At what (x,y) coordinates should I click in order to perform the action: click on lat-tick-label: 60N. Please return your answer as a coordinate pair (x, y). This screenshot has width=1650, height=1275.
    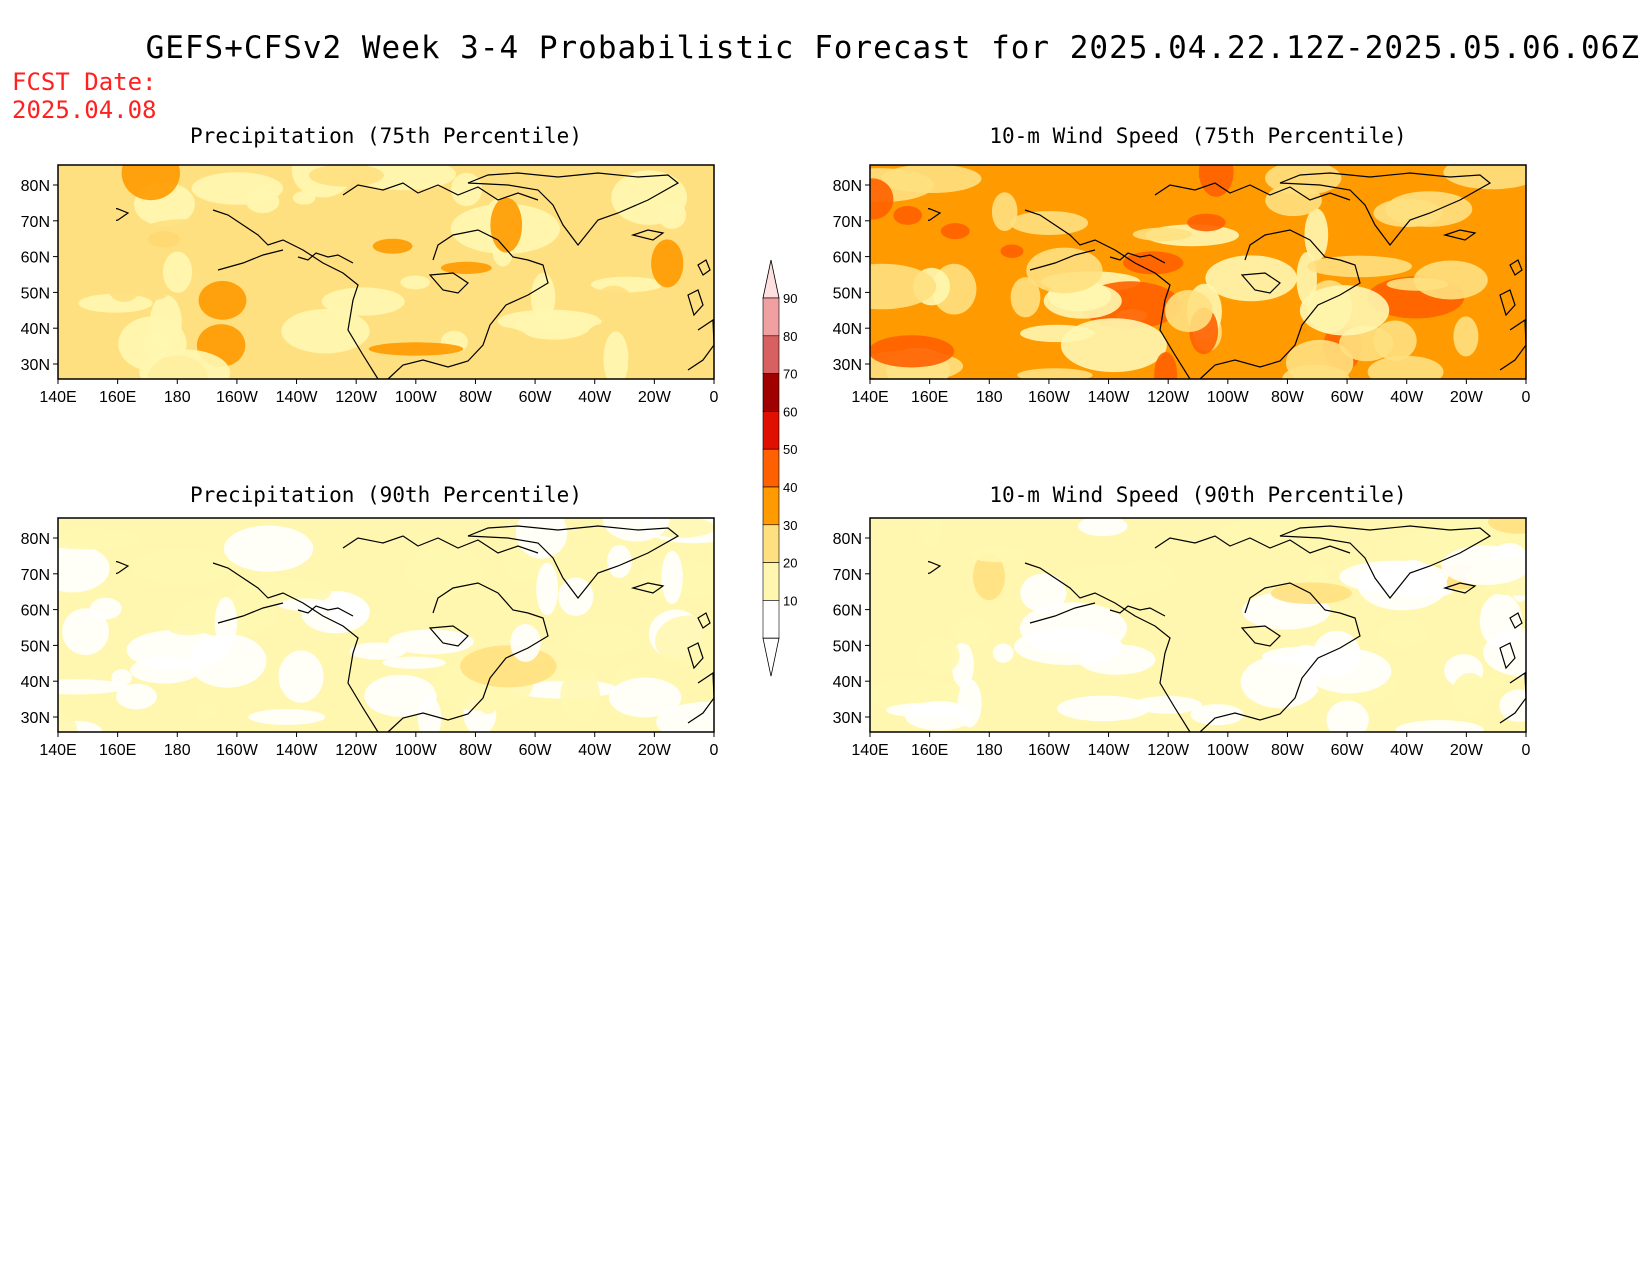
    Looking at the image, I should click on (35, 258).